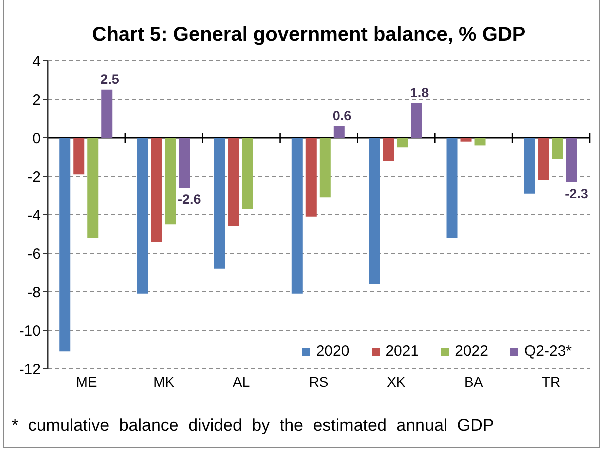  What do you see at coordinates (333, 352) in the screenshot?
I see `legend-label: 2020` at bounding box center [333, 352].